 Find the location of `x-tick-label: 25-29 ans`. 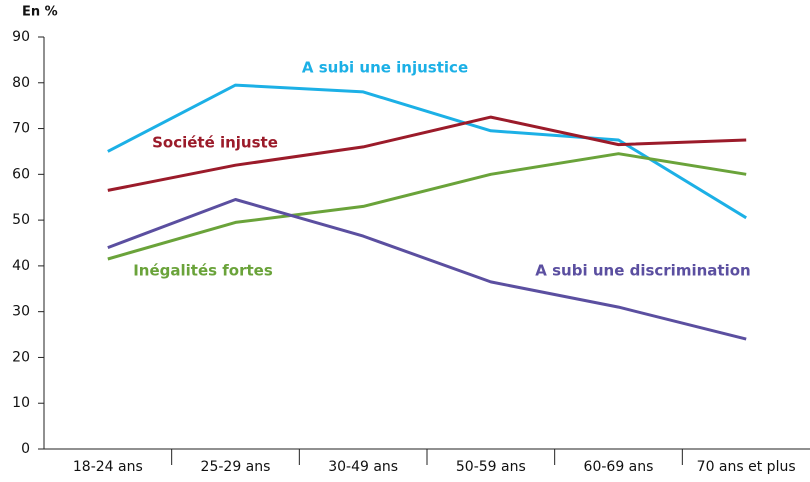

x-tick-label: 25-29 ans is located at coordinates (236, 467).